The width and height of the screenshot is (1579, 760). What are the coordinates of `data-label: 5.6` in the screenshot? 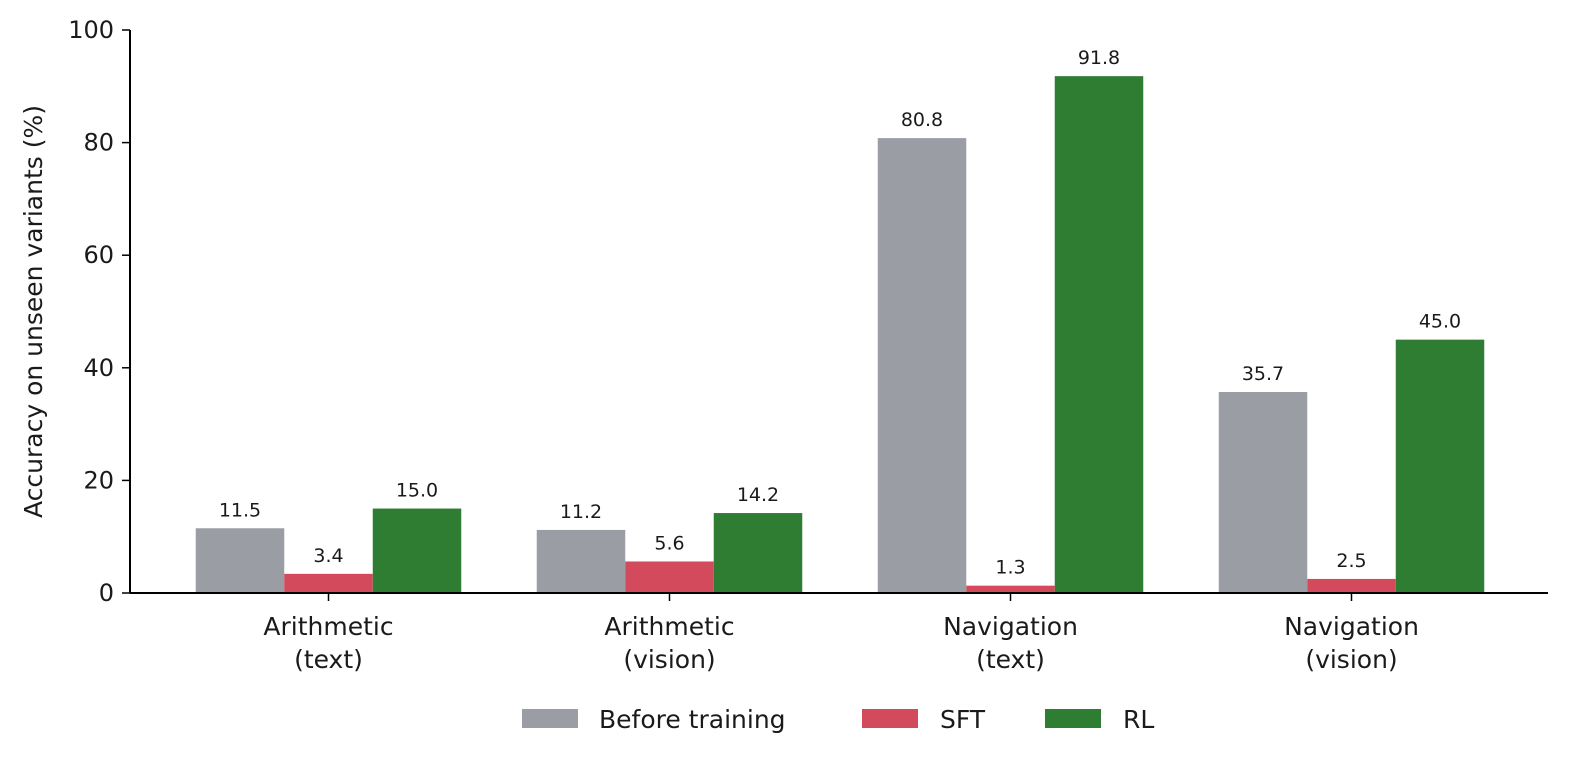 It's located at (669, 543).